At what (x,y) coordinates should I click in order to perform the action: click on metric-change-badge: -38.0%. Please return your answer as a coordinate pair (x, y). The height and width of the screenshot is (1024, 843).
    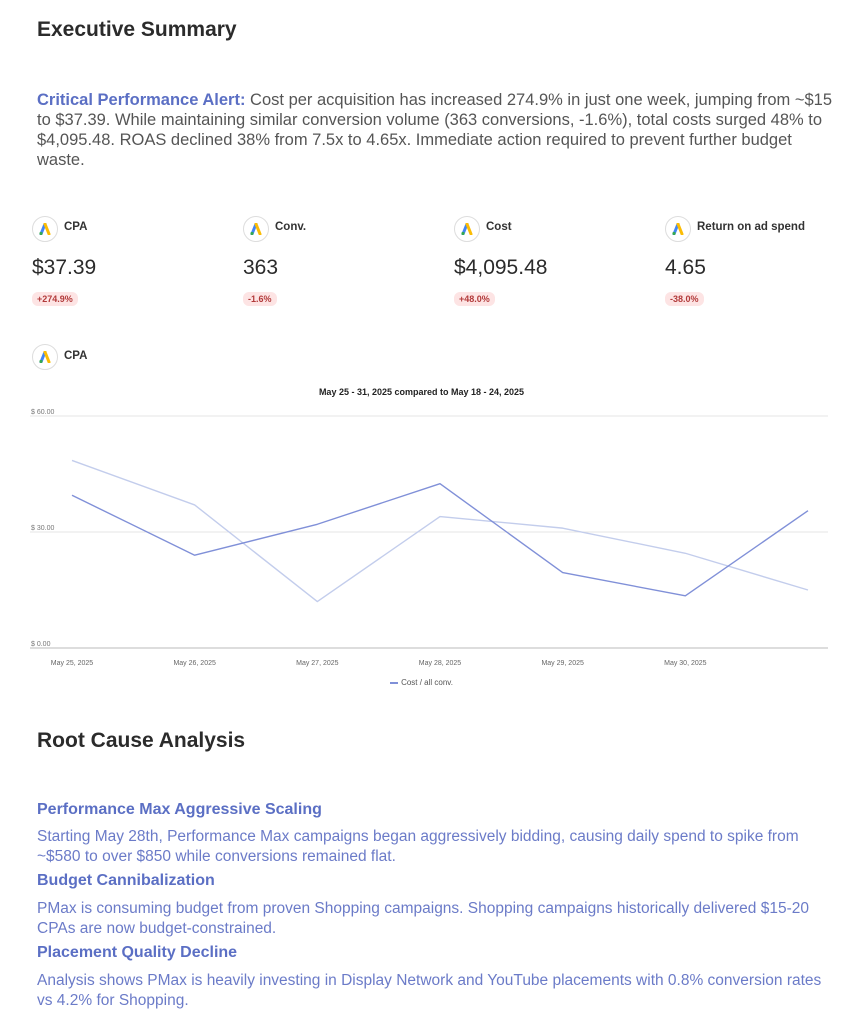
    Looking at the image, I should click on (684, 299).